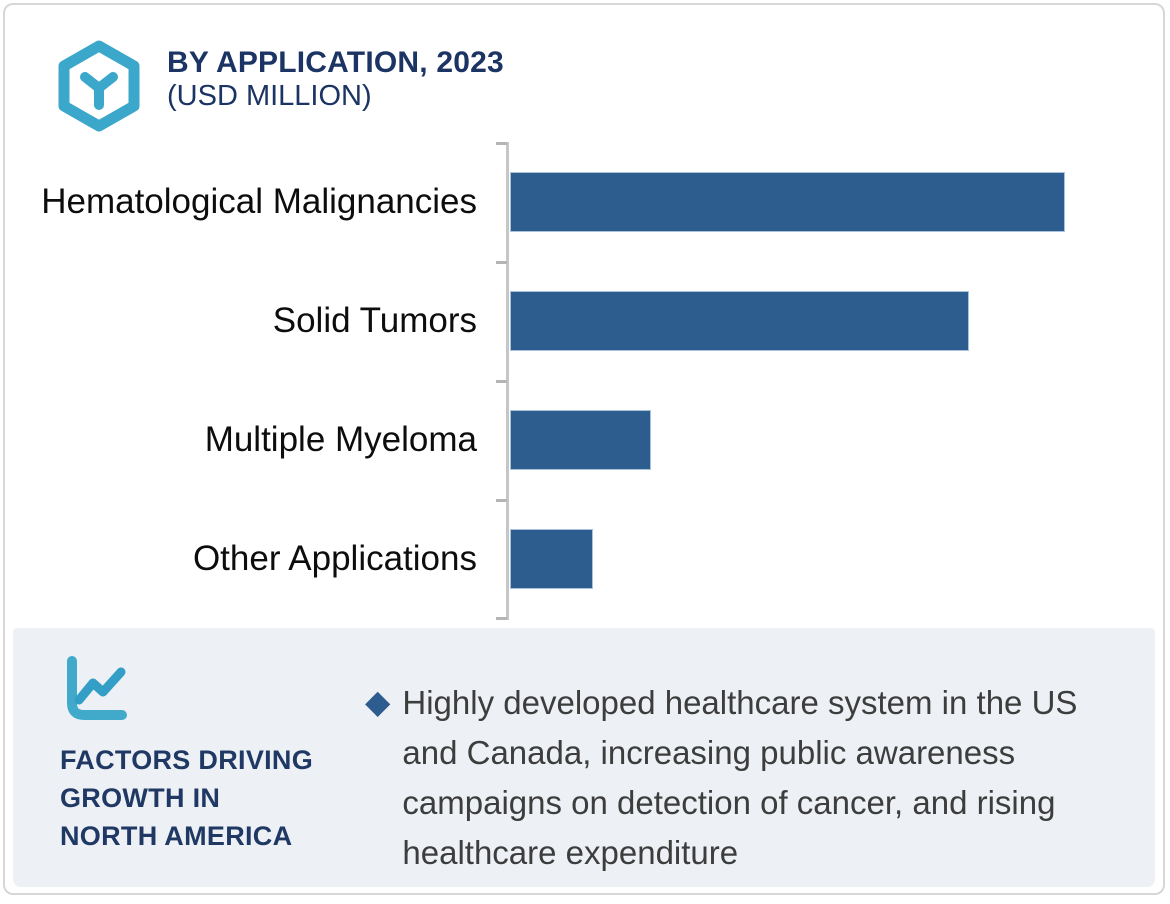 This screenshot has height=904, width=1170. I want to click on bar-hematological-malignancies, so click(787, 202).